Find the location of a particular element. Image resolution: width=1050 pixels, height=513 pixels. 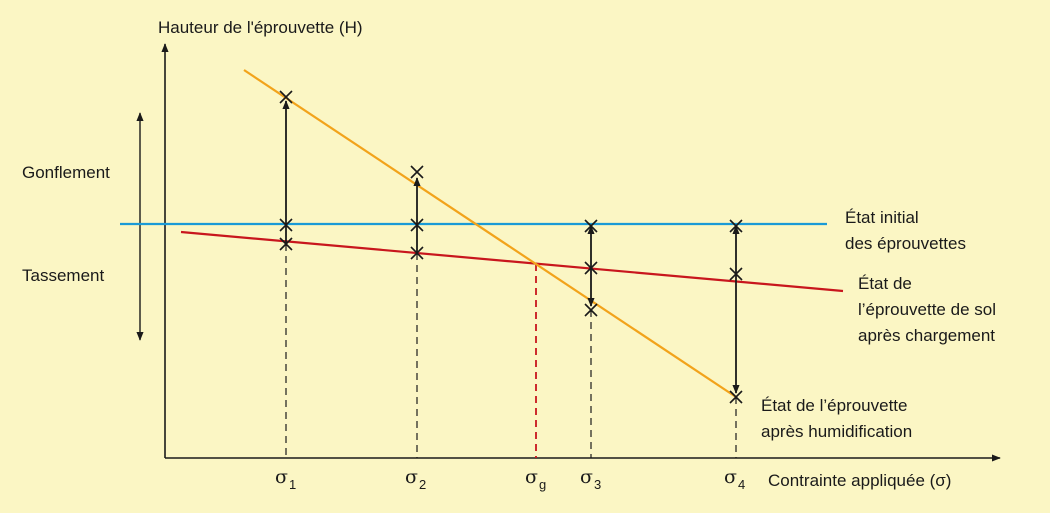

tick-sigma-3: σ3 is located at coordinates (590, 479).